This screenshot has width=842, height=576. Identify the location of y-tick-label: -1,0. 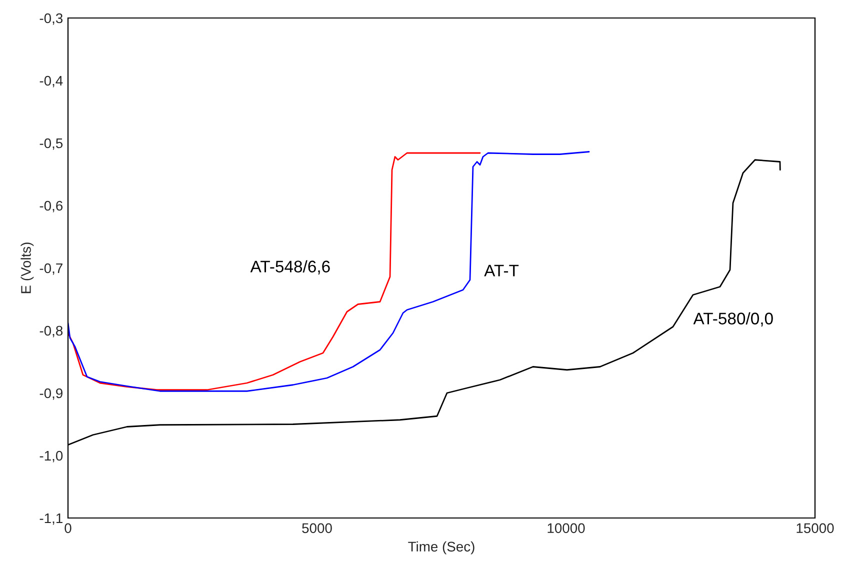
(51, 456).